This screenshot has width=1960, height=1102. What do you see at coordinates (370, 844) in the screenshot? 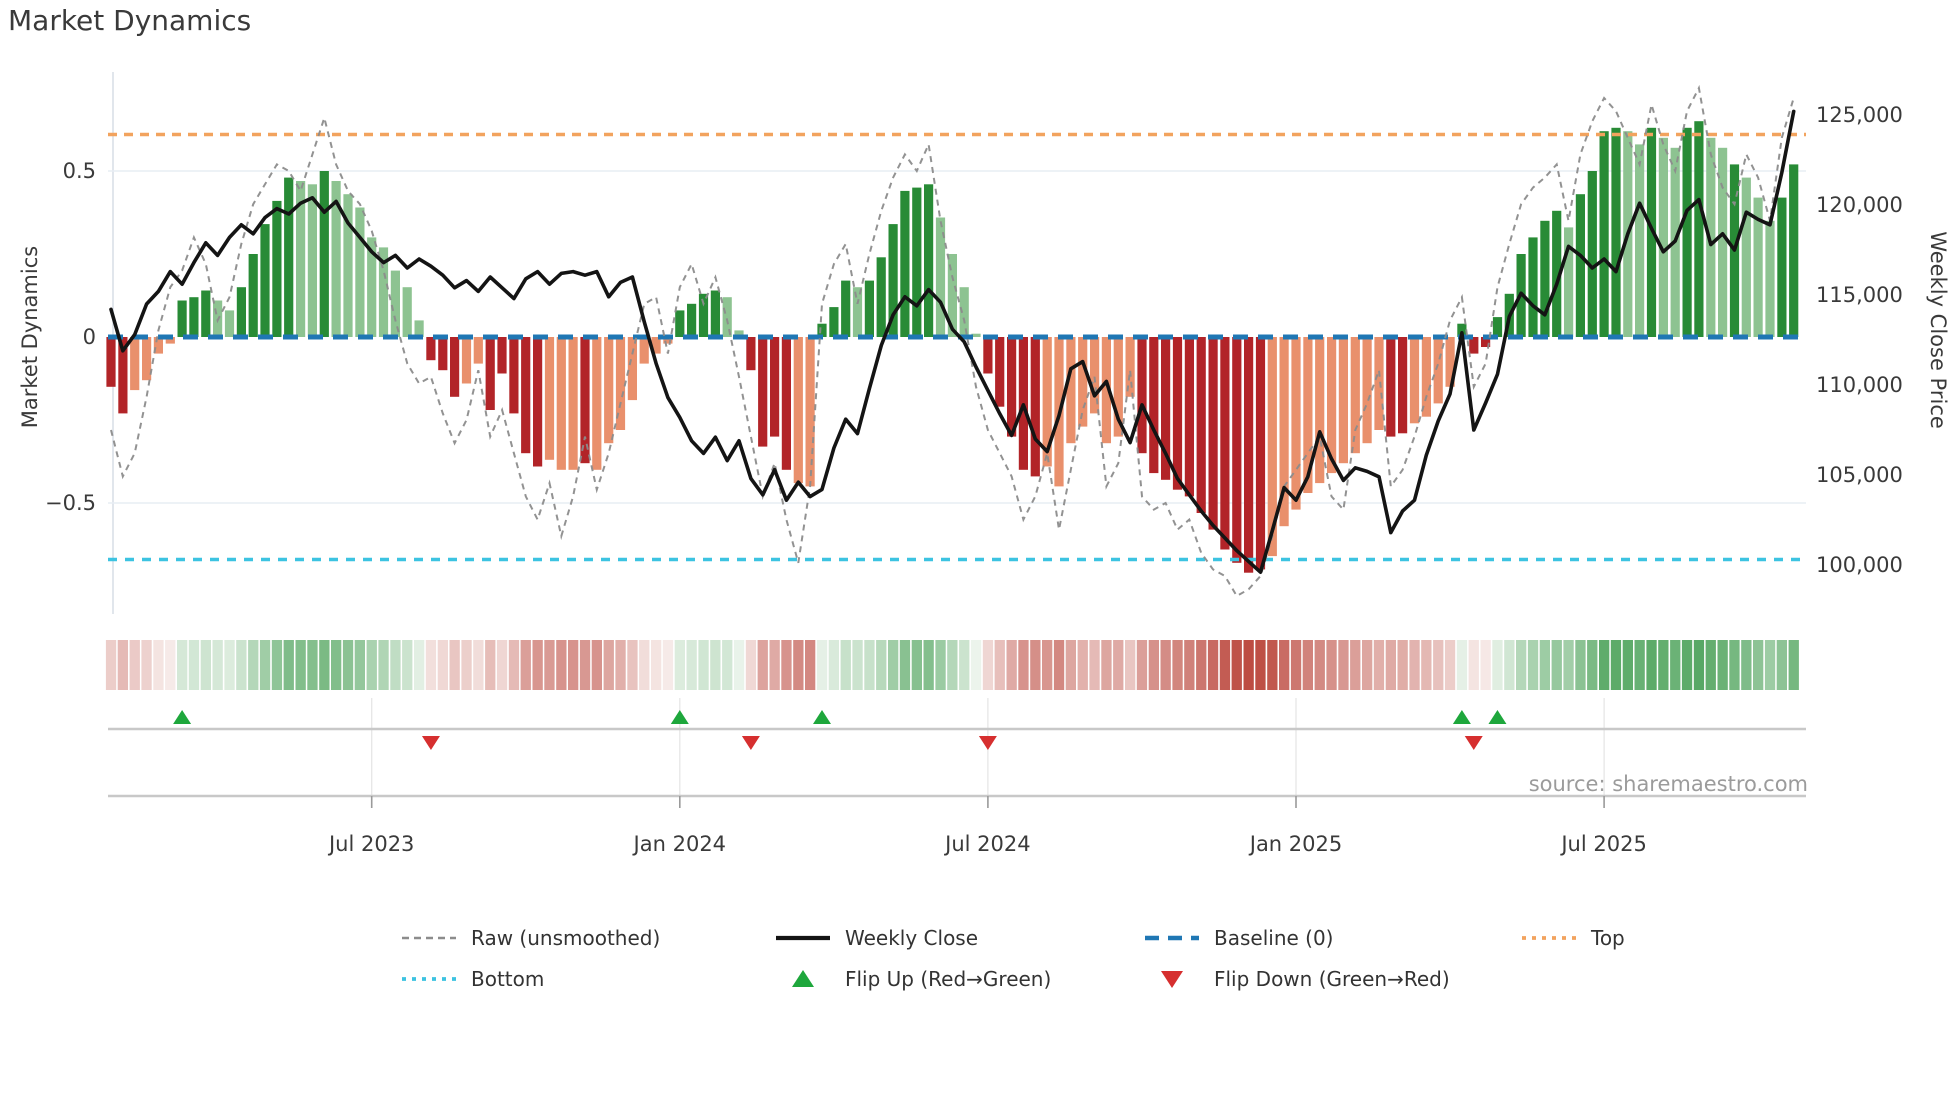
I see `x-tick-label: Jul 2023` at bounding box center [370, 844].